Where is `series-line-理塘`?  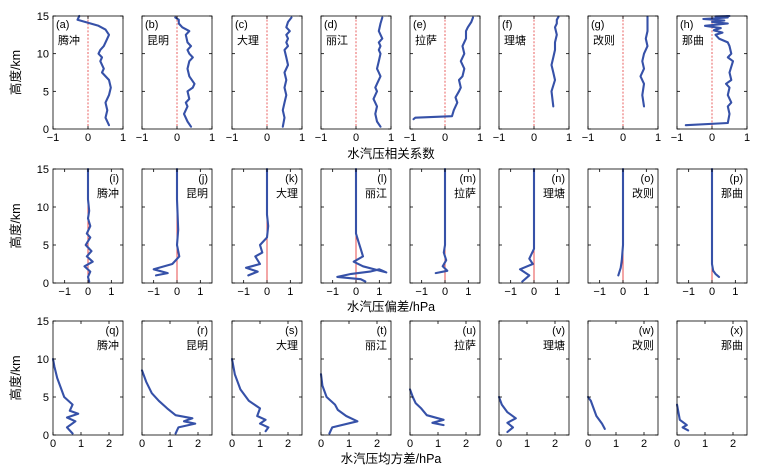
series-line-理塘 is located at coordinates (507, 414).